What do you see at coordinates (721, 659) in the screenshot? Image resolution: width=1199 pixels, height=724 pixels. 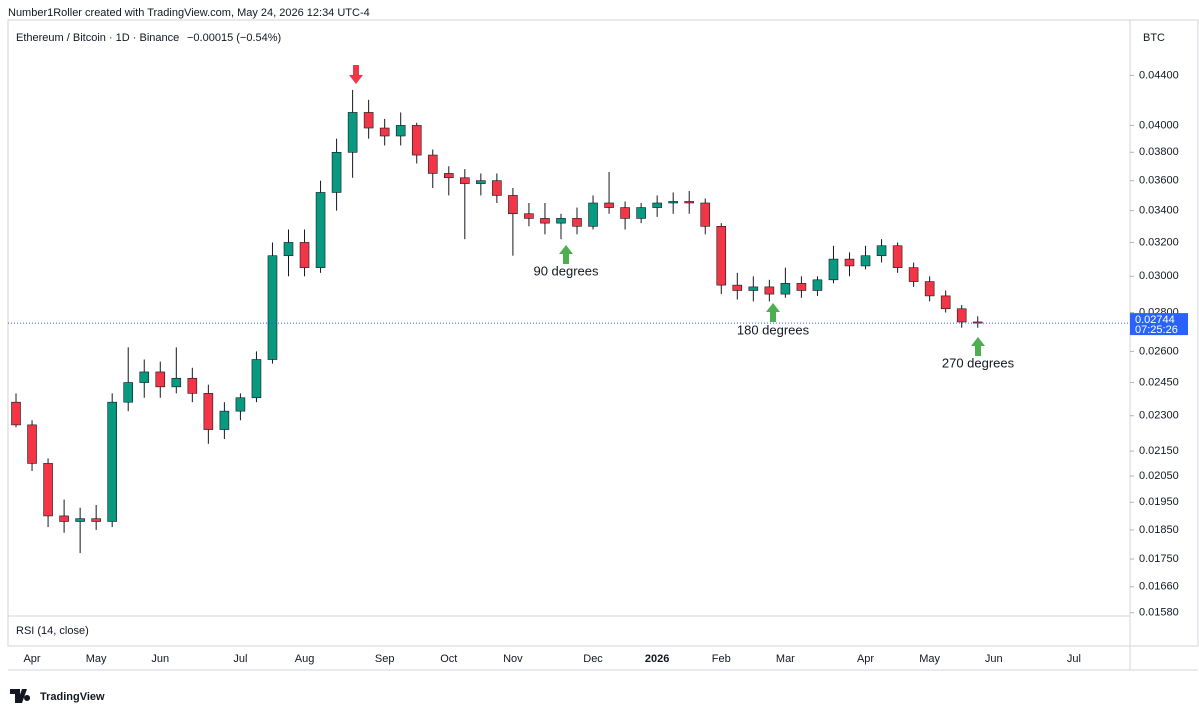 I see `x-tick-label: Feb` at bounding box center [721, 659].